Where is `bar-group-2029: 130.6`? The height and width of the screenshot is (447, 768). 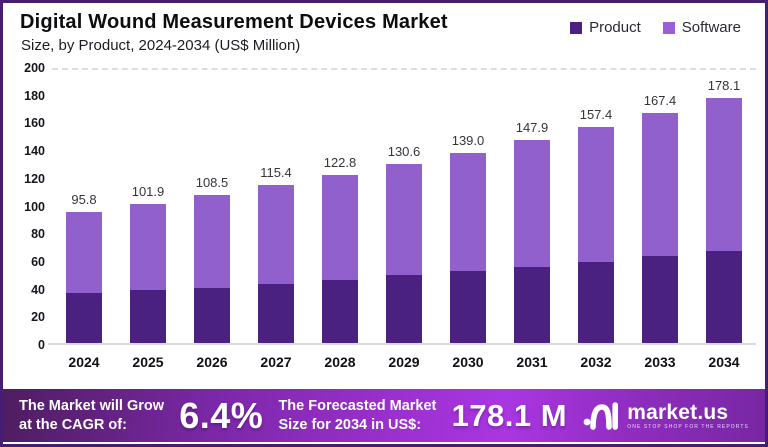
bar-group-2029: 130.6 is located at coordinates (404, 206).